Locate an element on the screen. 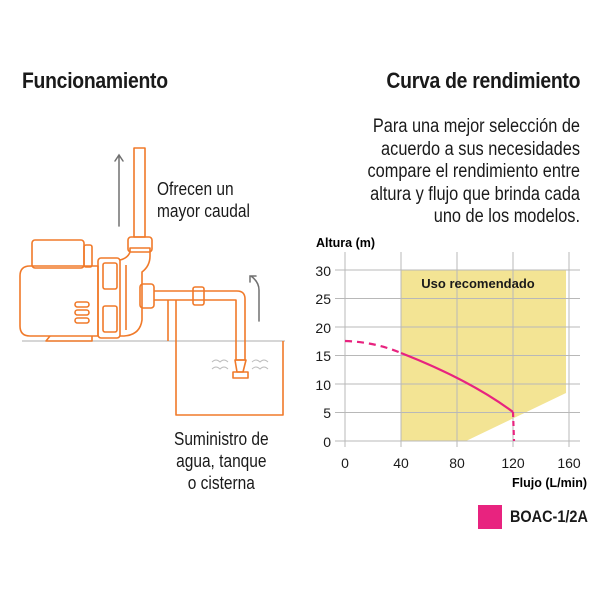  svg-text: 160 is located at coordinates (569, 463).